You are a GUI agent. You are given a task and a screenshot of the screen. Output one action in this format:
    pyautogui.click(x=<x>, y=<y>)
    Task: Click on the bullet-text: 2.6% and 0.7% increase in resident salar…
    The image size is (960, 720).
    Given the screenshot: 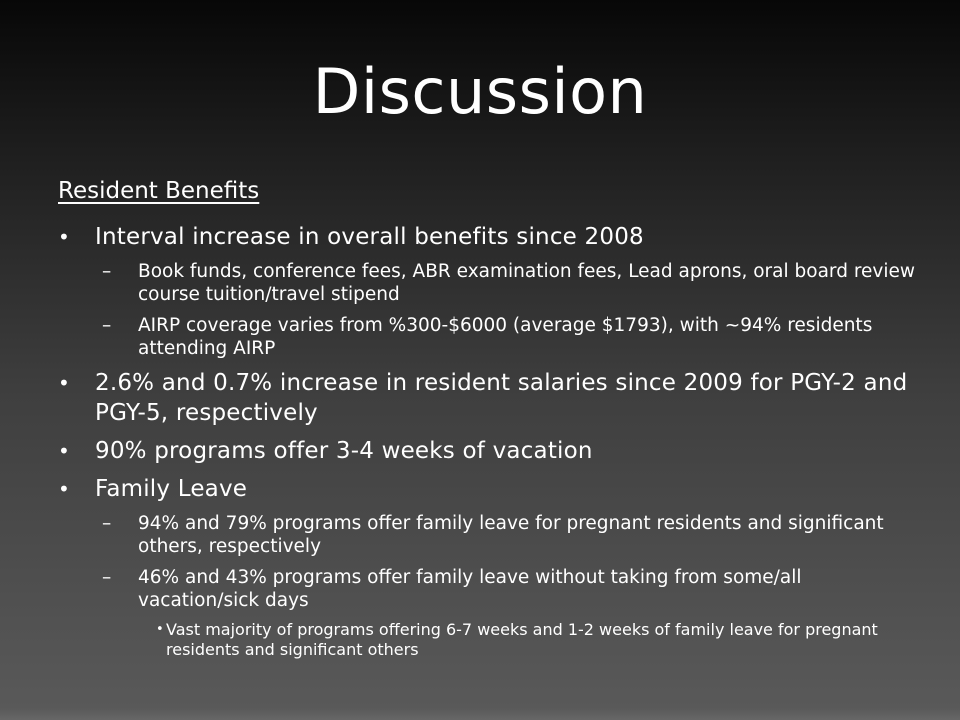 What is the action you would take?
    pyautogui.click(x=501, y=398)
    